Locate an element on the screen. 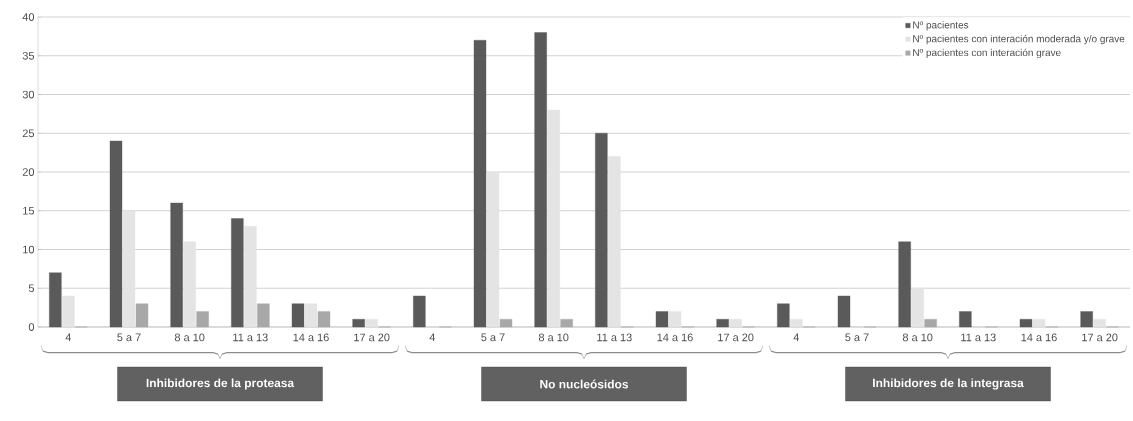  y-tick-label: 5 is located at coordinates (31, 288).